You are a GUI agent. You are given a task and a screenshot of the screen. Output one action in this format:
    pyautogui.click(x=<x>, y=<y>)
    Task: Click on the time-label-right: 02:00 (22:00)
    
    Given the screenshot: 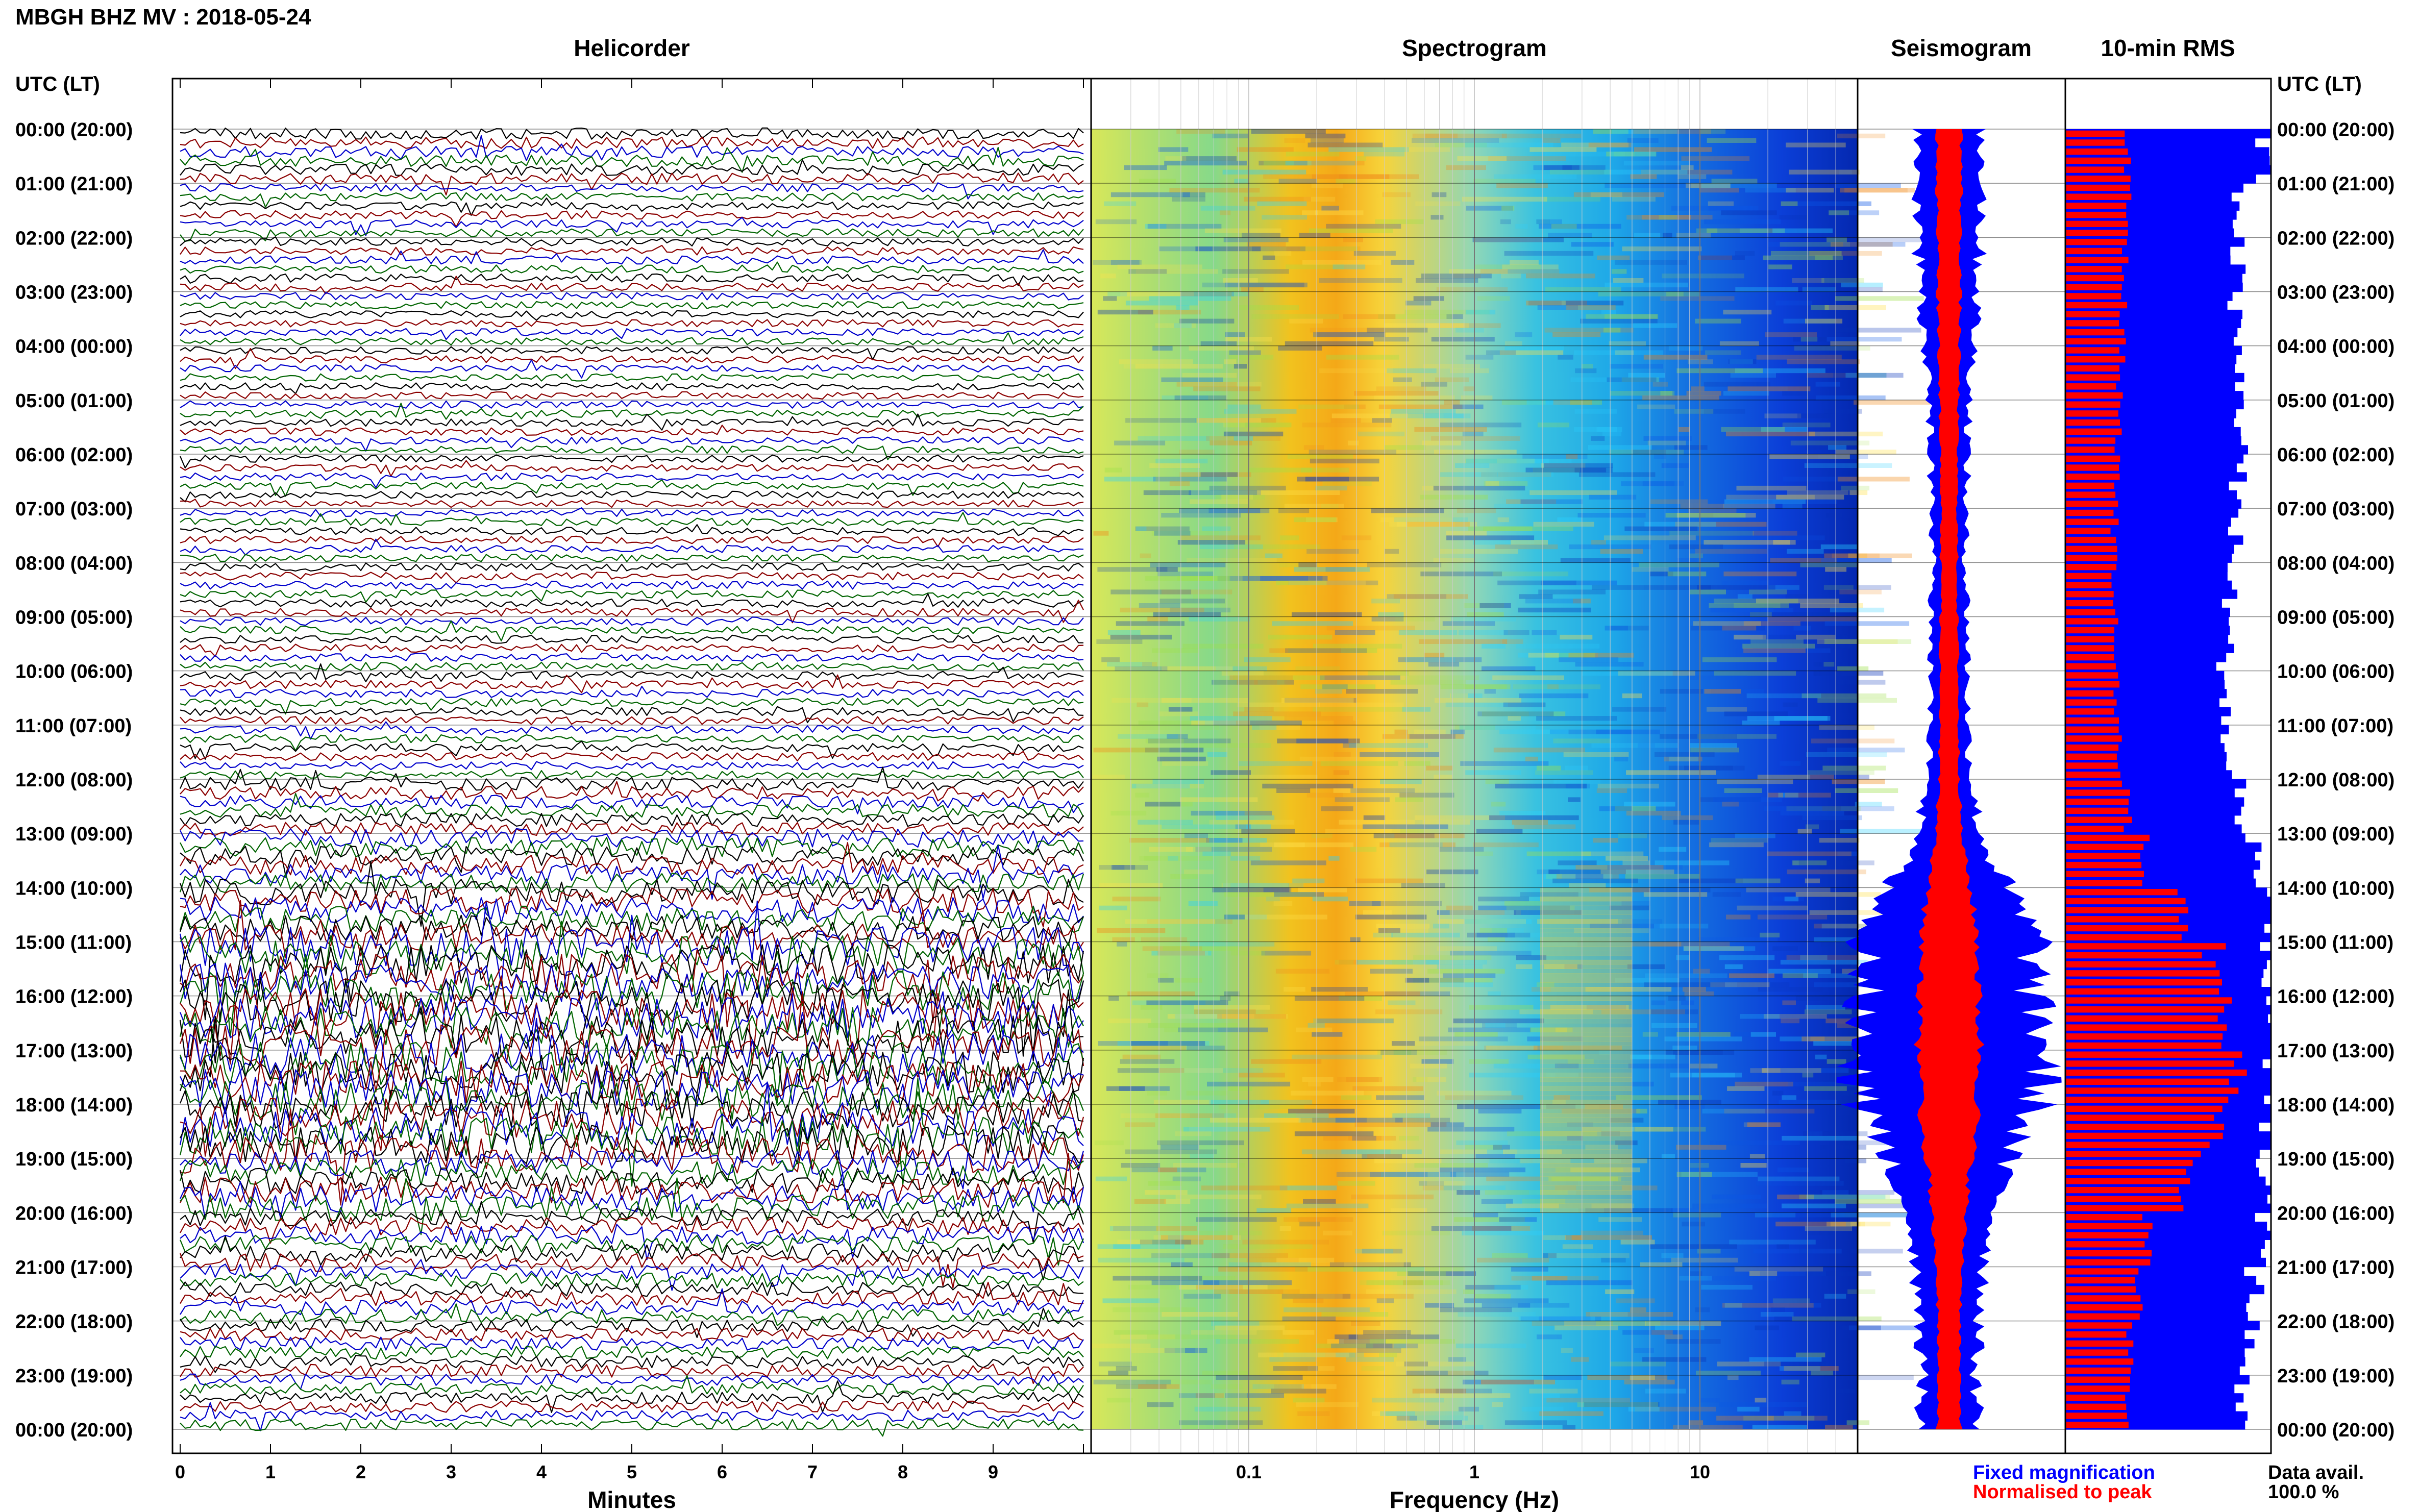 What is the action you would take?
    pyautogui.click(x=2336, y=238)
    